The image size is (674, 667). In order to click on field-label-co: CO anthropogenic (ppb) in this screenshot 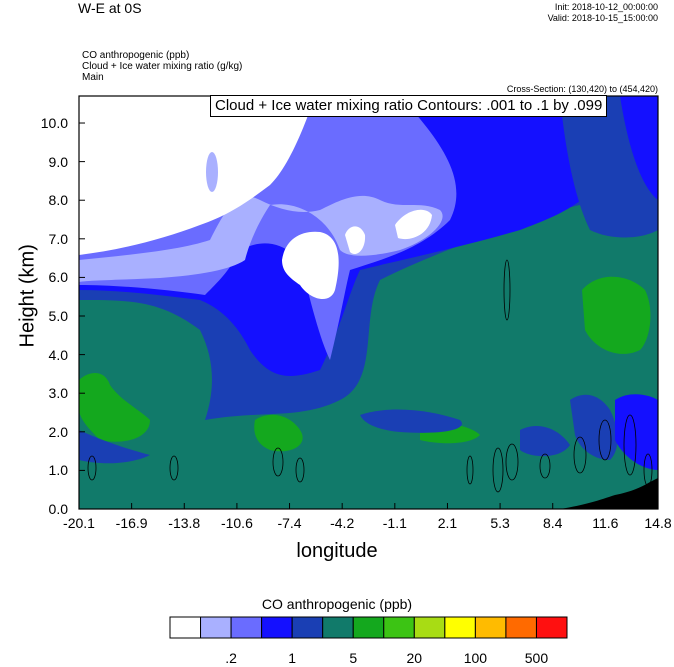, I will do `click(136, 55)`.